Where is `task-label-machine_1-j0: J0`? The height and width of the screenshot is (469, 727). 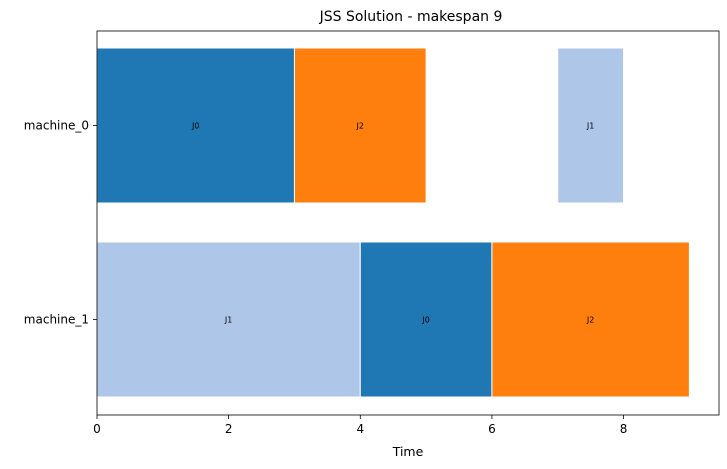
task-label-machine_1-j0: J0 is located at coordinates (425, 320).